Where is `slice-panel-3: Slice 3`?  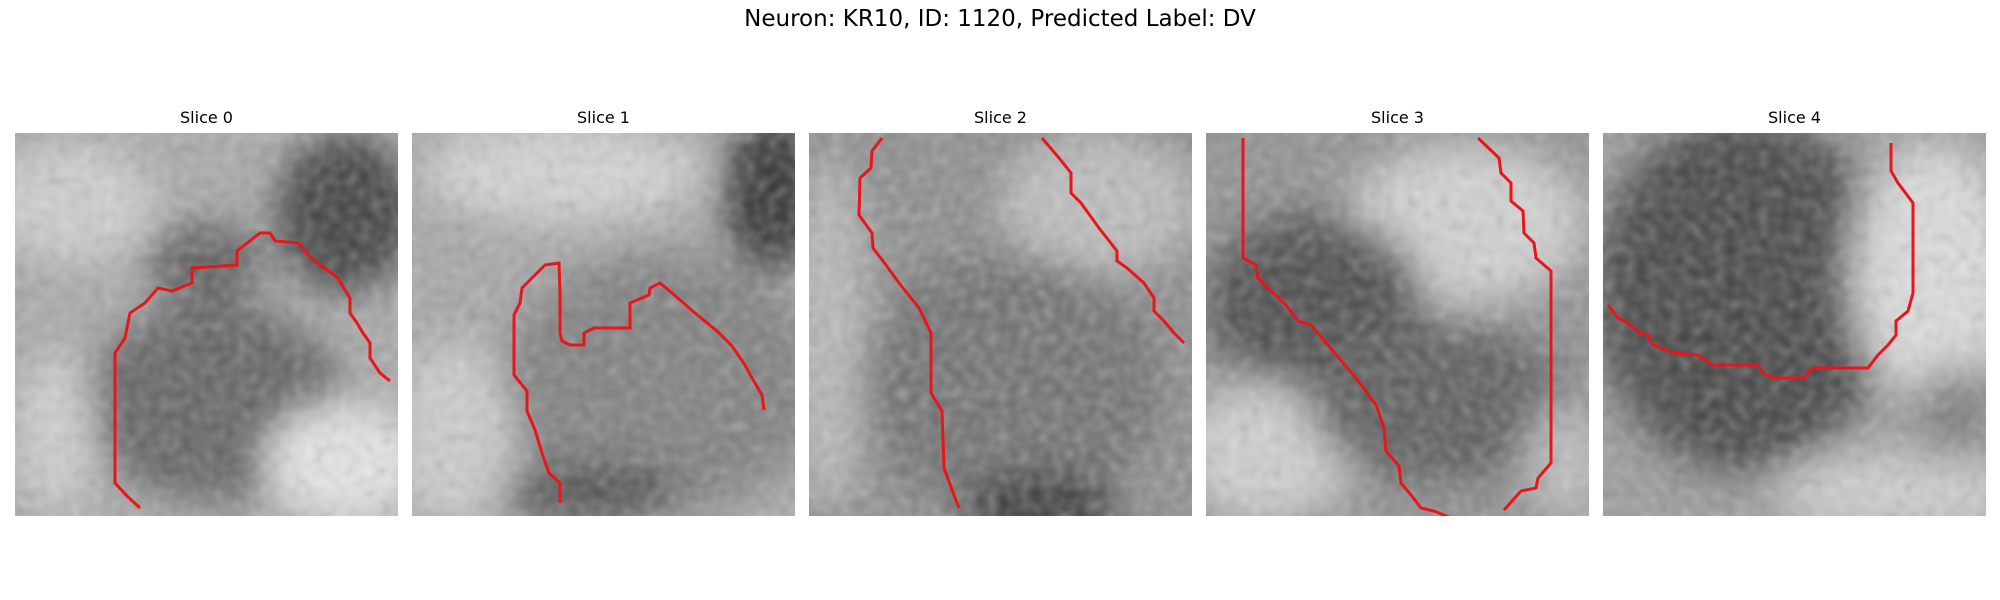 slice-panel-3: Slice 3 is located at coordinates (1397, 311).